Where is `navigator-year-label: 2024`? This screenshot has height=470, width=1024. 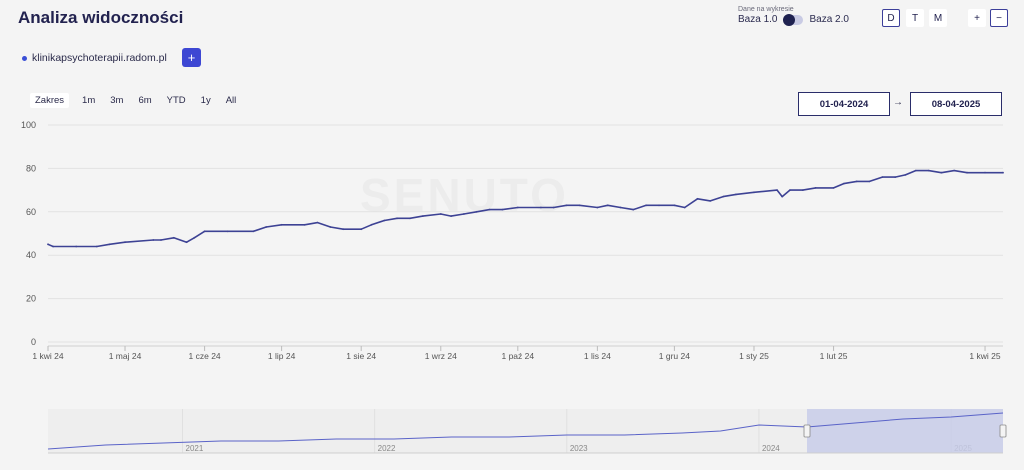
navigator-year-label: 2024 is located at coordinates (771, 448).